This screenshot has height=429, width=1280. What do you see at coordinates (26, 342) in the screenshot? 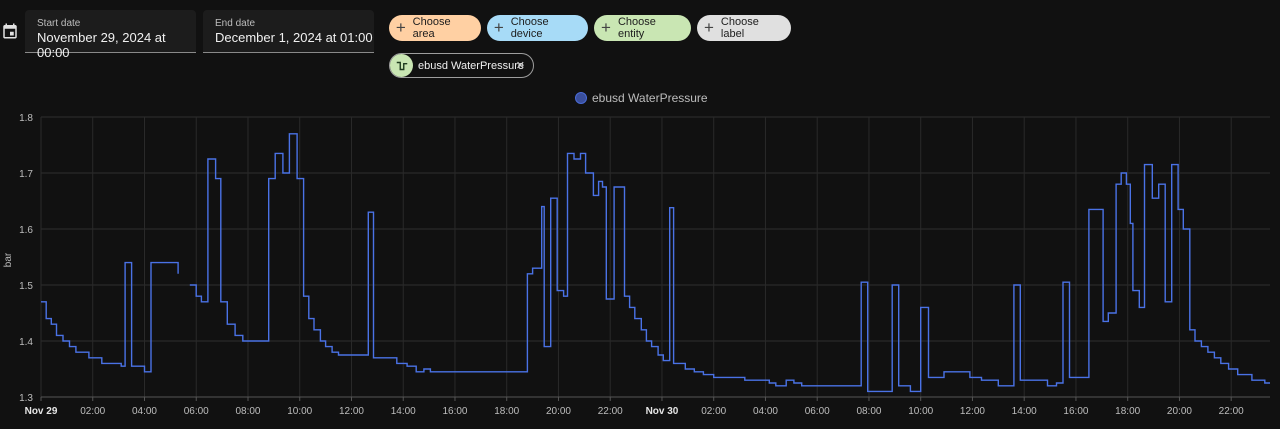
I see `y-tick-label: 1.4` at bounding box center [26, 342].